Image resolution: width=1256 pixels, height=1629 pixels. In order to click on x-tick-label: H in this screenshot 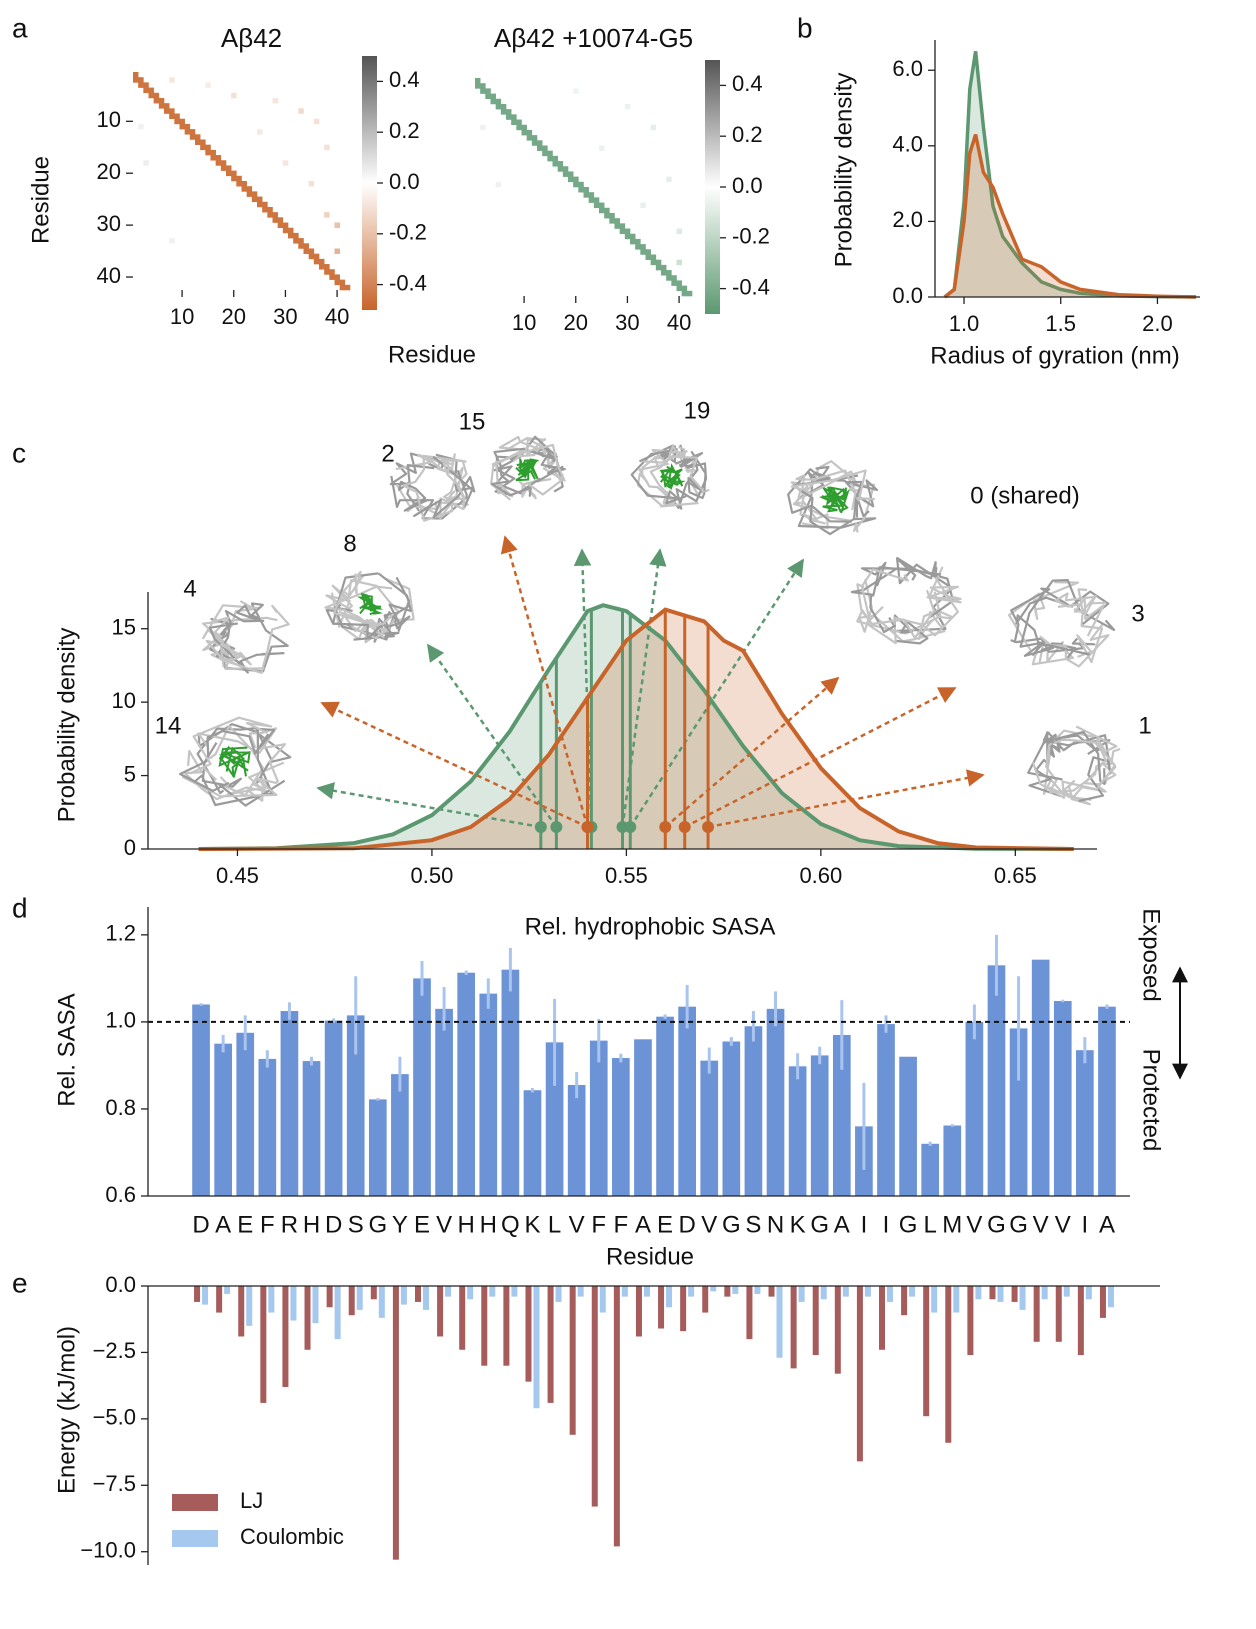, I will do `click(466, 1224)`.